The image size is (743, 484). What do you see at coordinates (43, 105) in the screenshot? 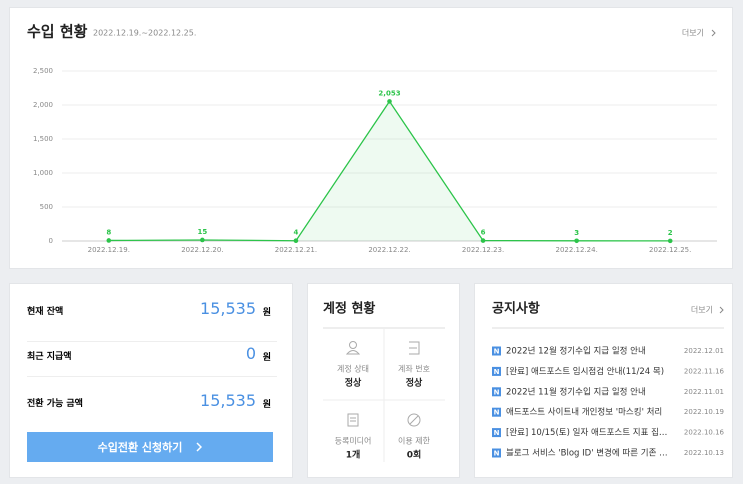
I see `y-tick-label: 2,000` at bounding box center [43, 105].